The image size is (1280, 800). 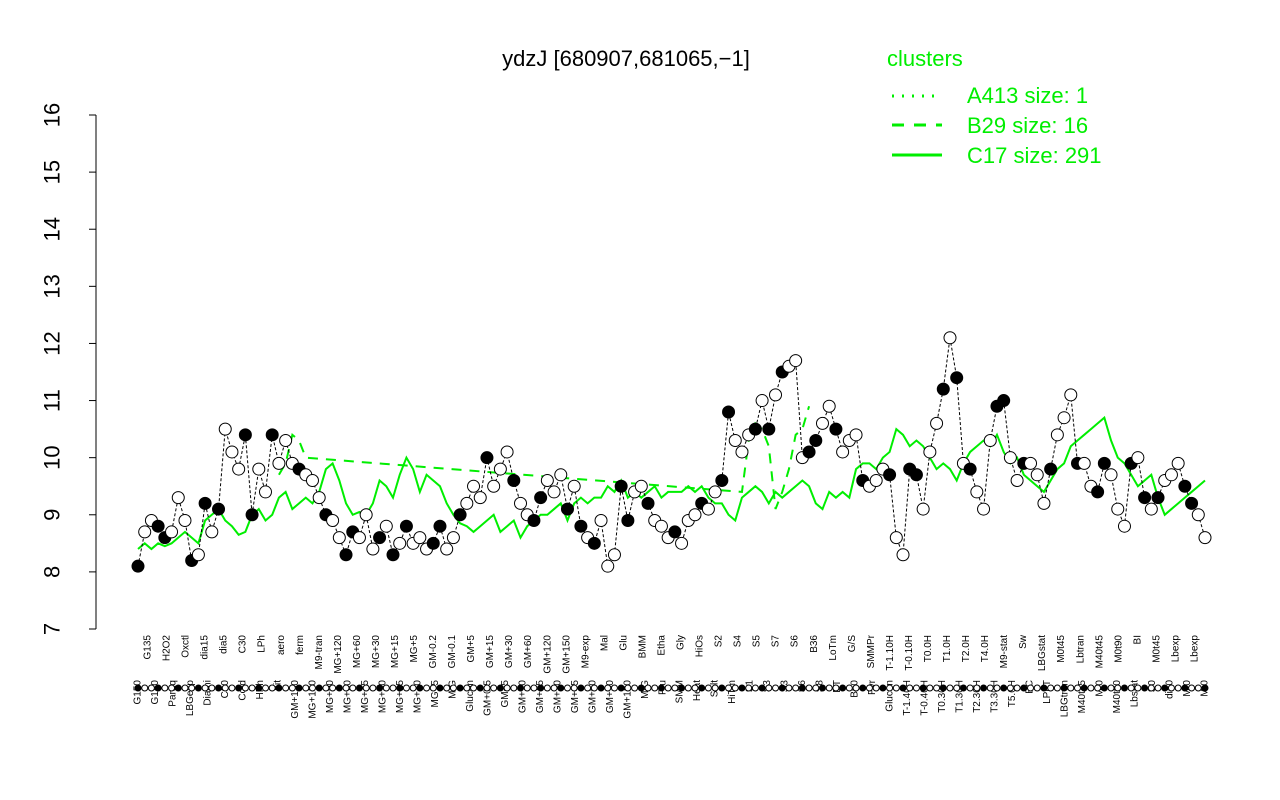 I want to click on x-tick-label: C30, so click(x=243, y=644).